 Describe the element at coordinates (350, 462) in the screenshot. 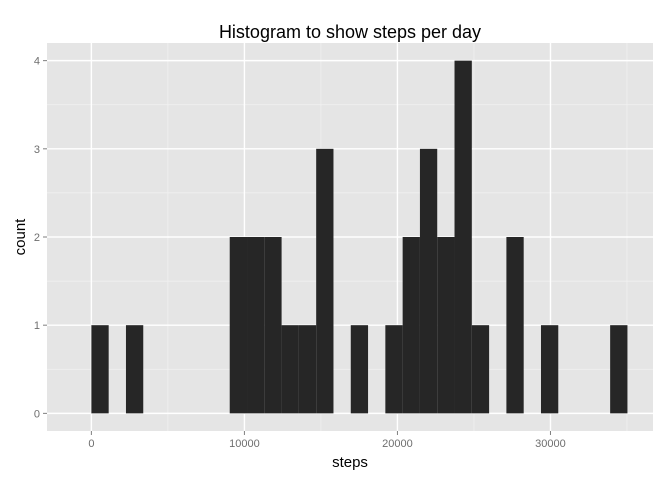

I see `x-axis-title: steps` at that location.